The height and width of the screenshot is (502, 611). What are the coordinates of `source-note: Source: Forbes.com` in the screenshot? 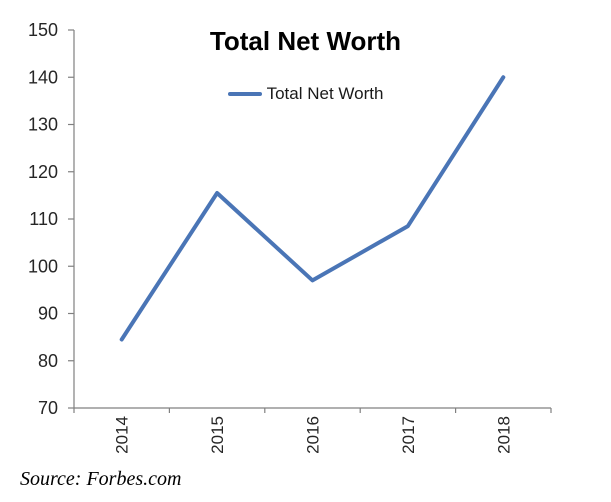 It's located at (101, 479).